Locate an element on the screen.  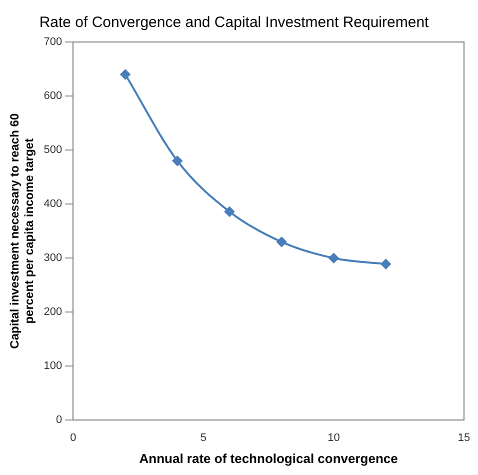
y-axis-title: Capital investment necessary to reach 60 percent per capita income target is located at coordinates (22, 231).